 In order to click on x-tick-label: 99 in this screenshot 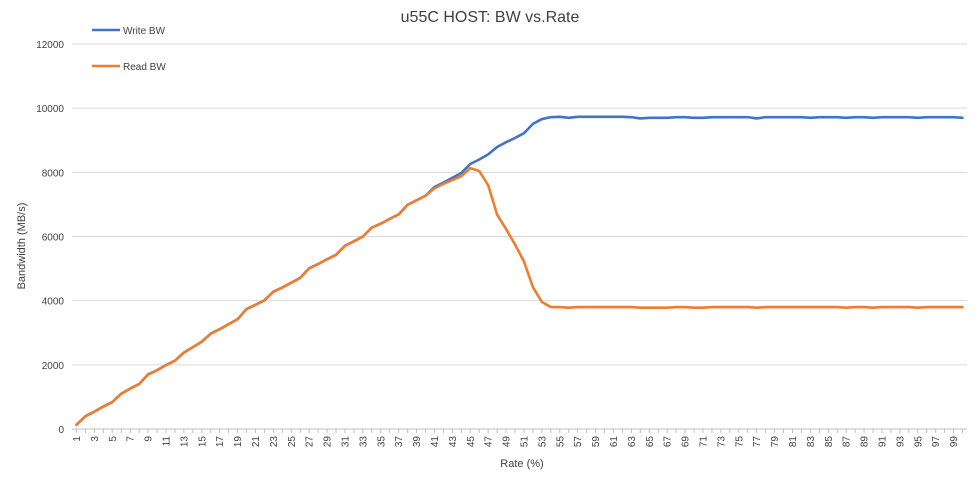, I will do `click(954, 442)`.